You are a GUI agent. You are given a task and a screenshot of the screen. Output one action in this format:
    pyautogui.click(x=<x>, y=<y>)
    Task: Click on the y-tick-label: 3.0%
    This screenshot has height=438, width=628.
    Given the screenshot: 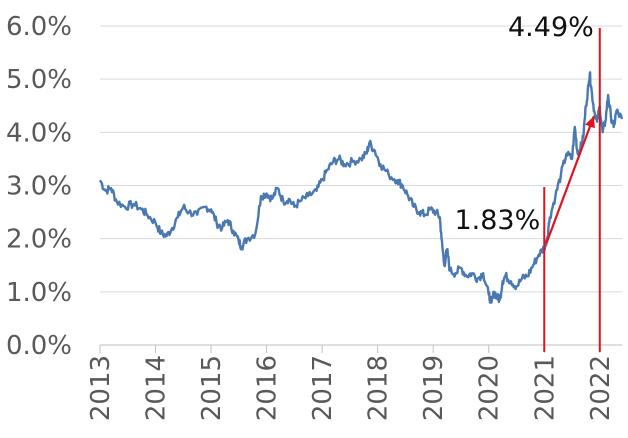 What is the action you would take?
    pyautogui.click(x=39, y=187)
    